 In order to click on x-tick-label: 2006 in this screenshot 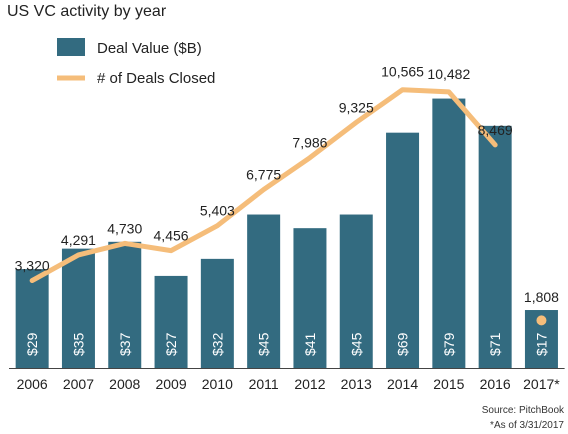, I will do `click(32, 384)`.